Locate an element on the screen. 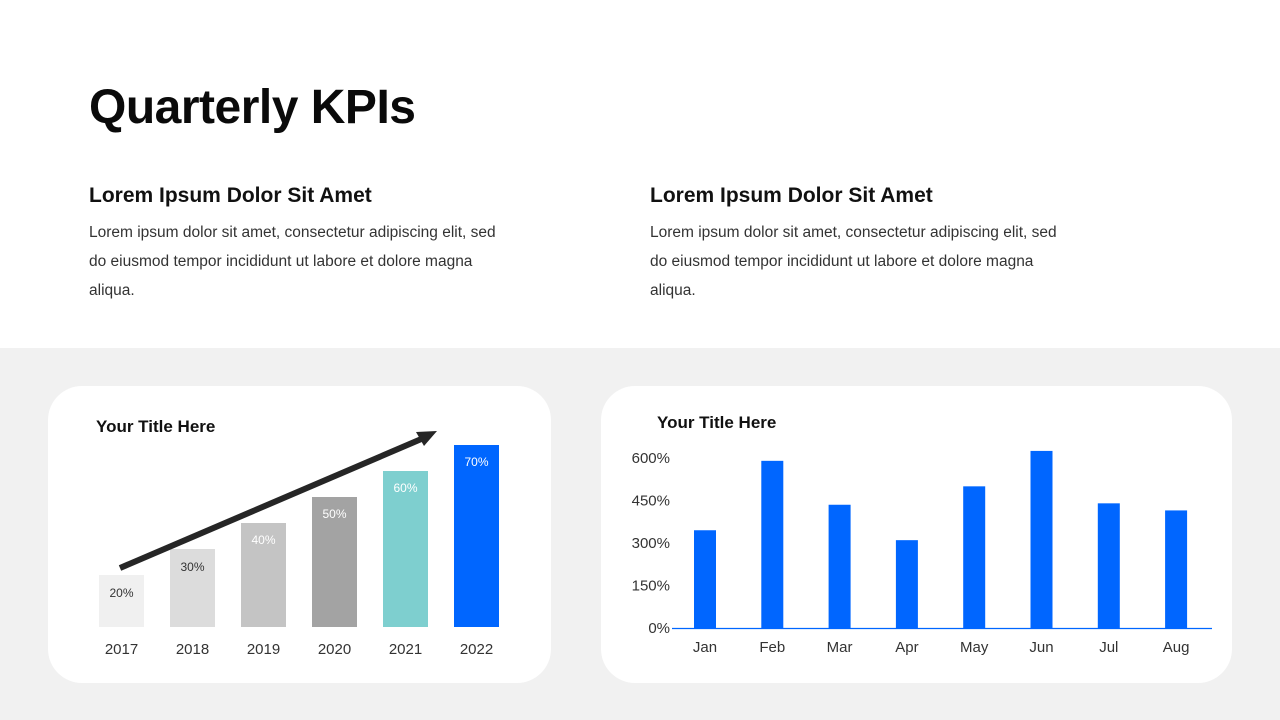  x-tick-label: Jun is located at coordinates (1041, 647).